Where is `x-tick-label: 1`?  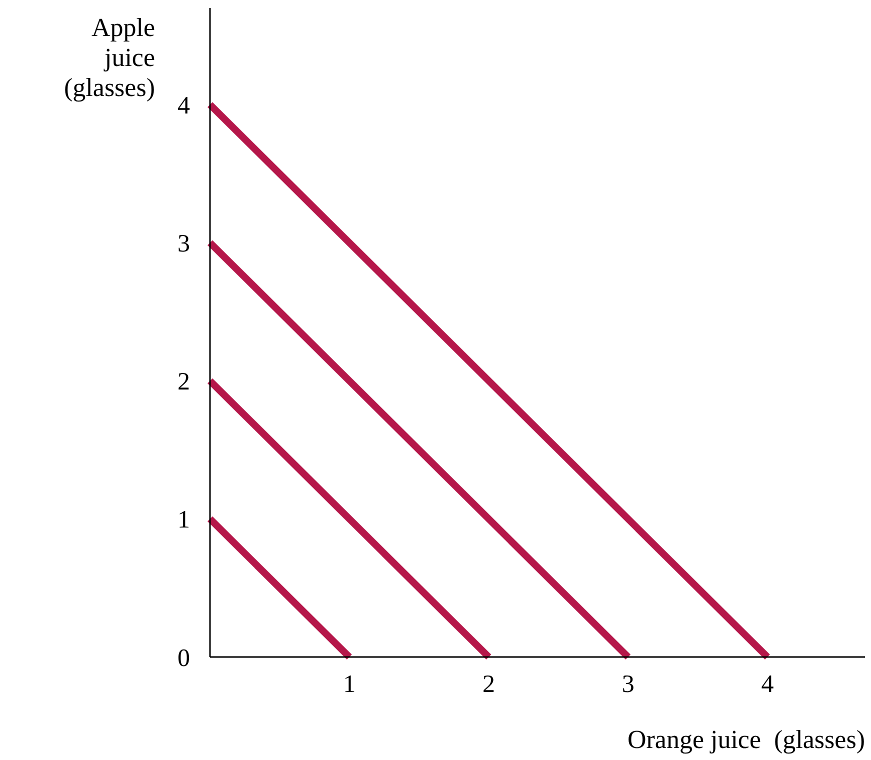 x-tick-label: 1 is located at coordinates (349, 684).